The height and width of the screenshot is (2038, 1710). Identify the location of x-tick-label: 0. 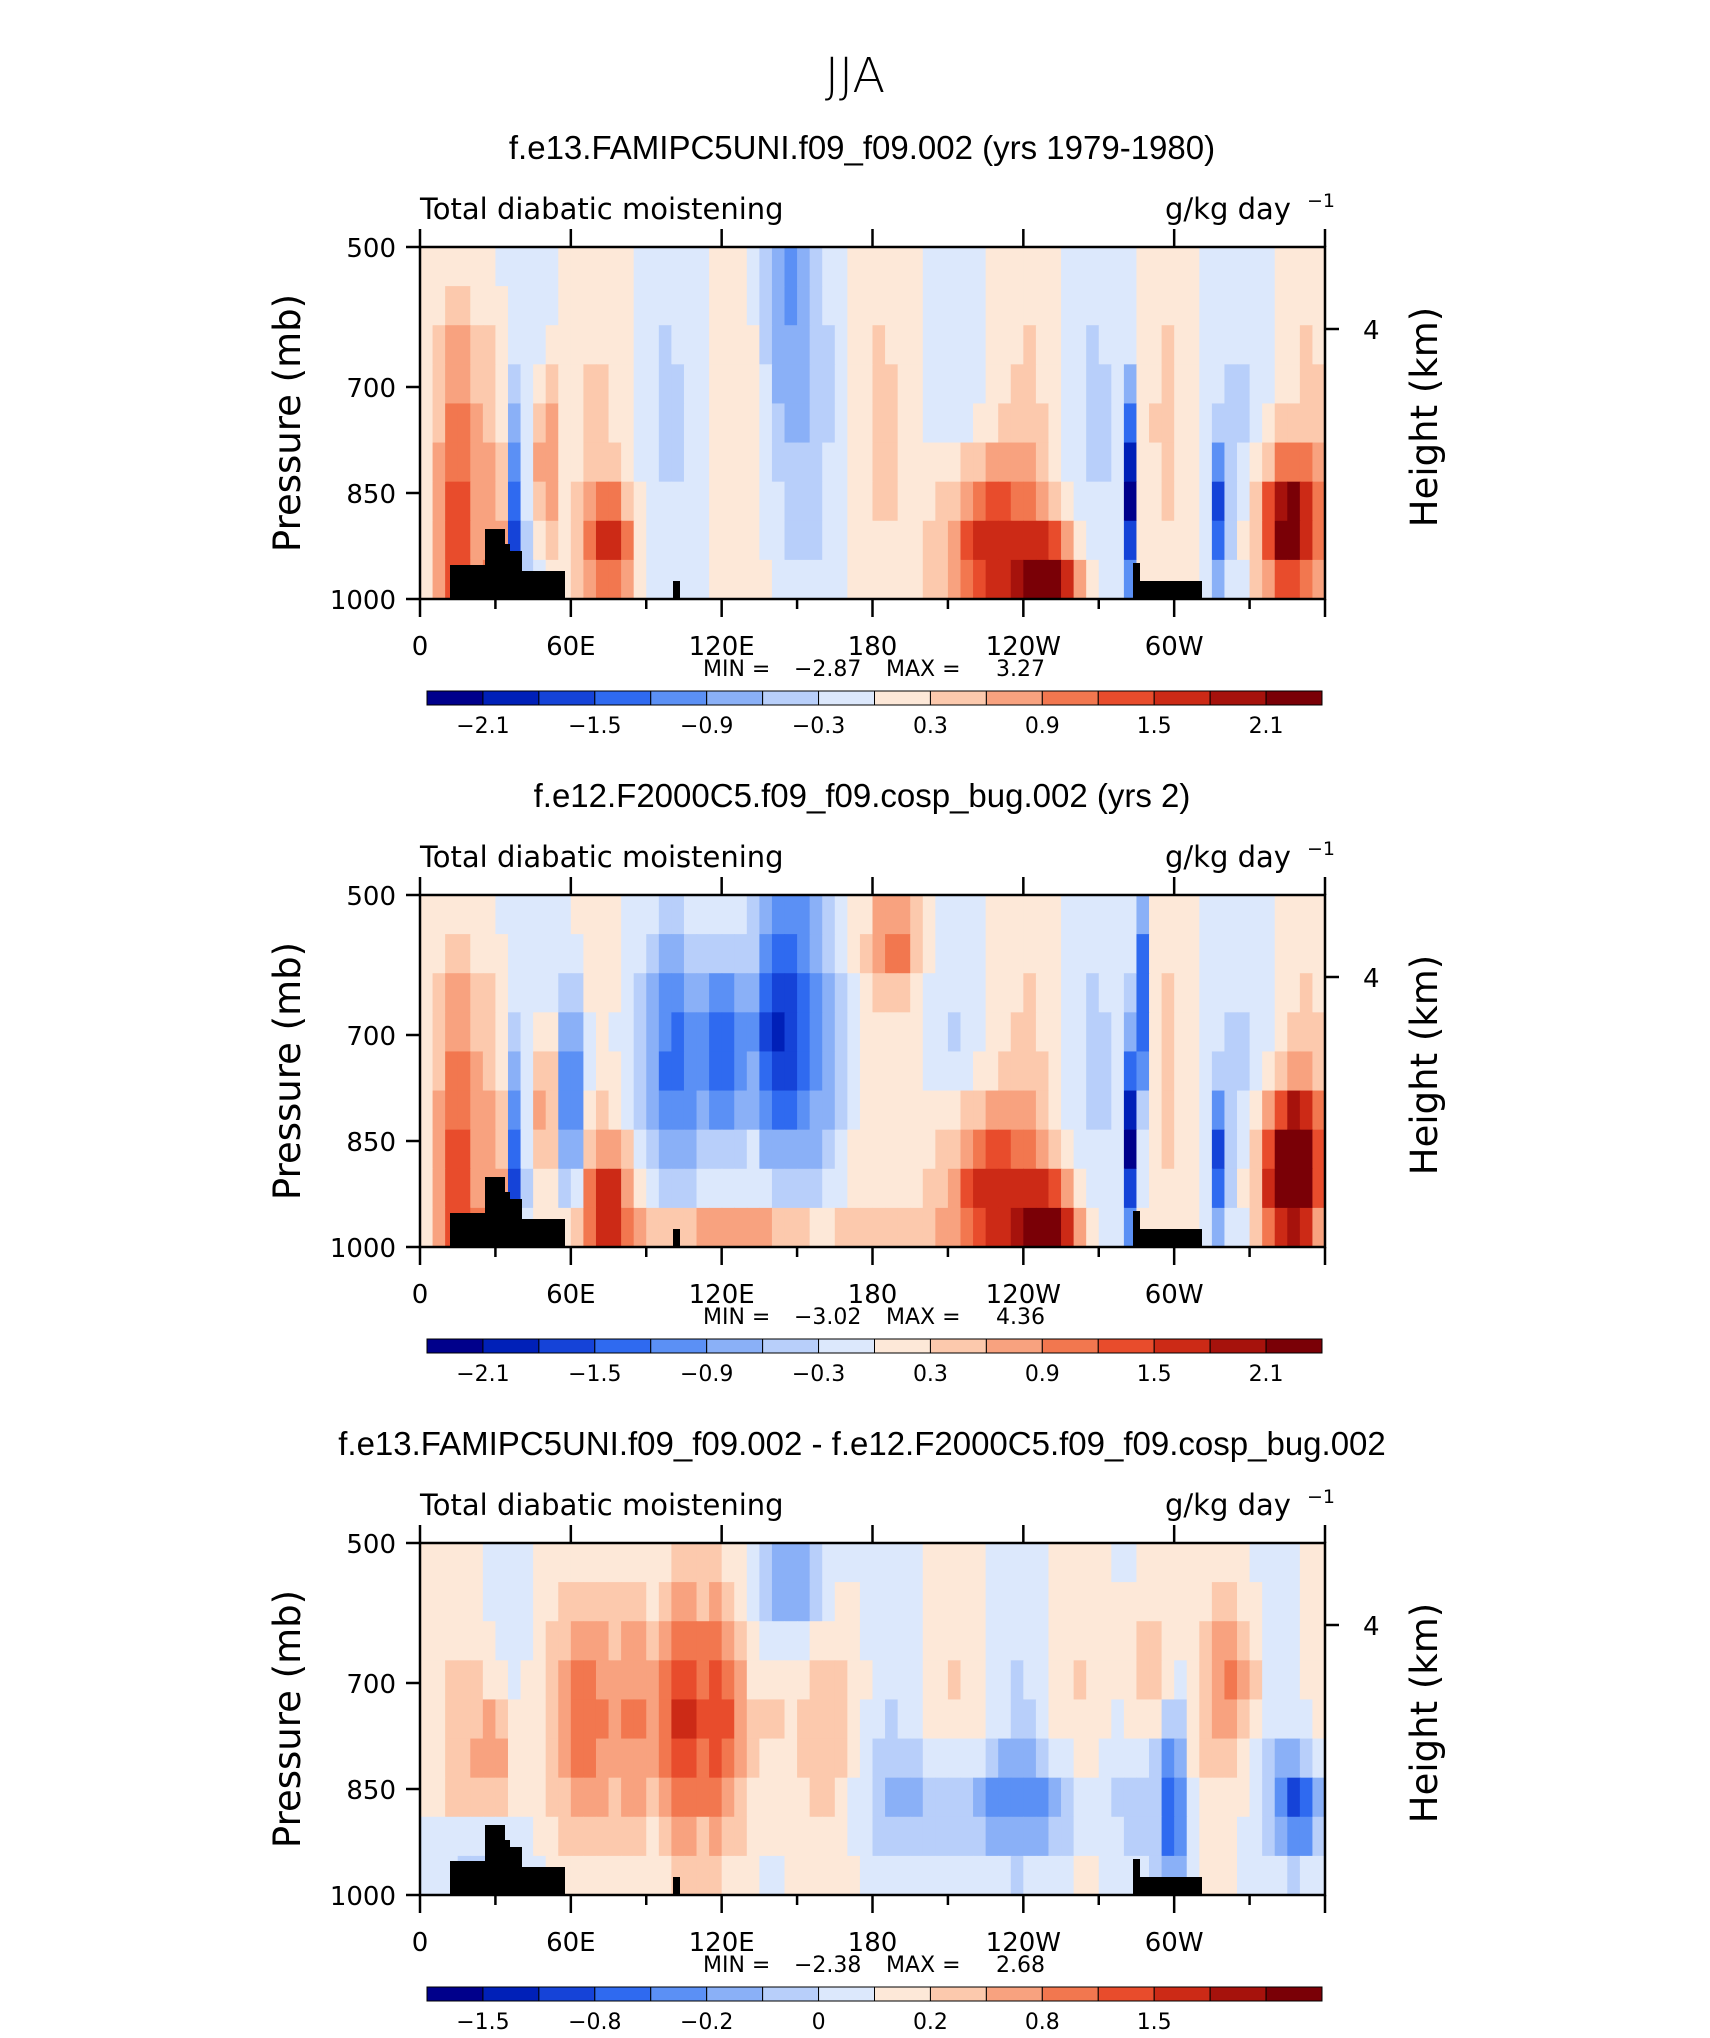
(420, 647).